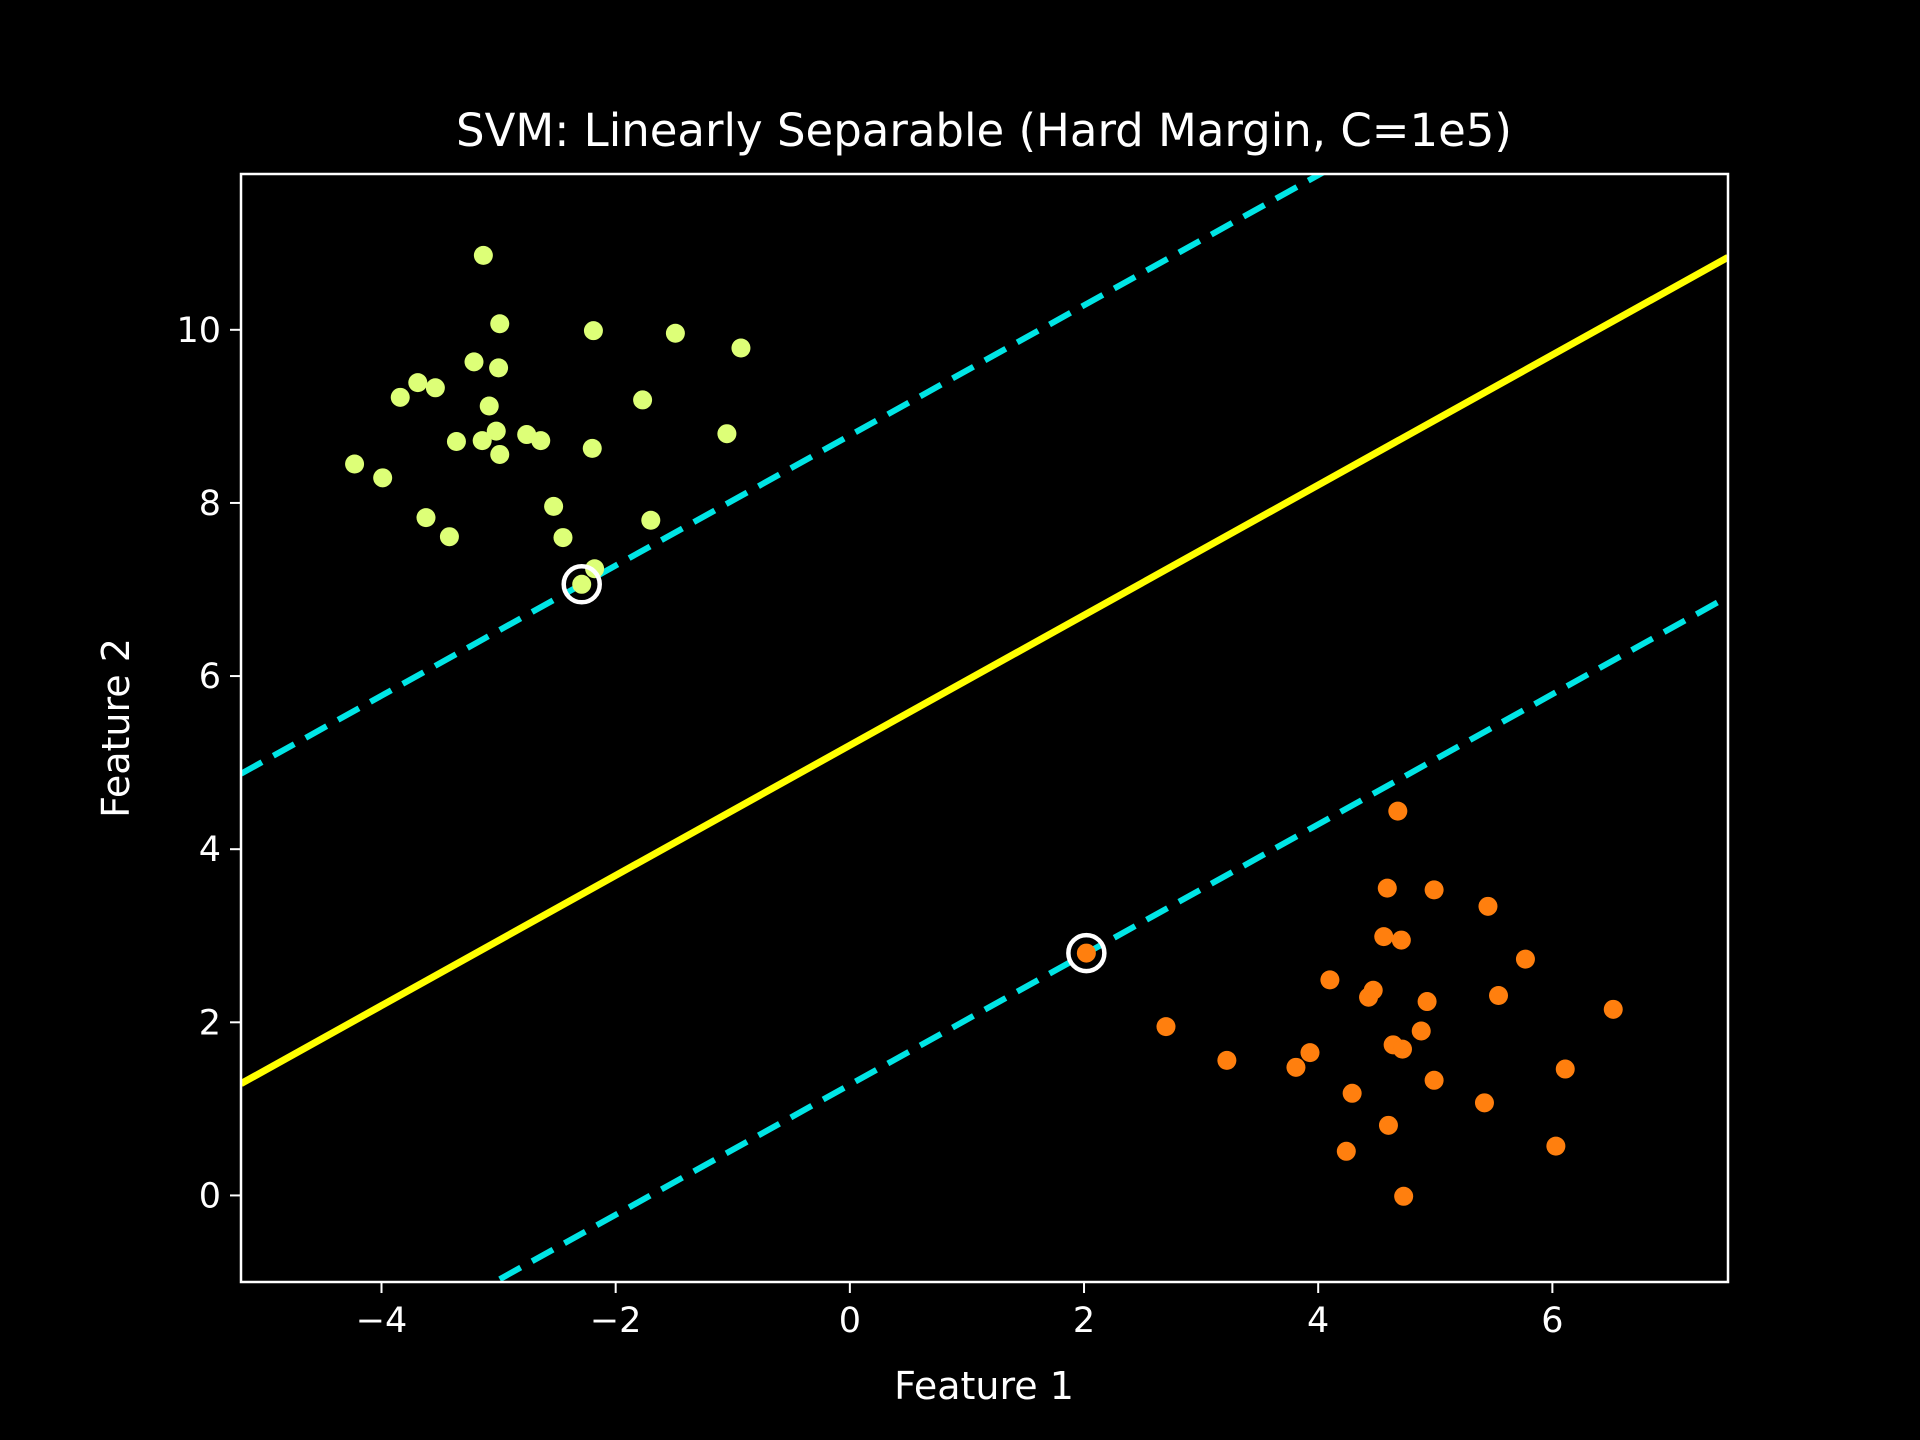 This screenshot has height=1440, width=1920. I want to click on x-tick-label: 6, so click(1552, 1321).